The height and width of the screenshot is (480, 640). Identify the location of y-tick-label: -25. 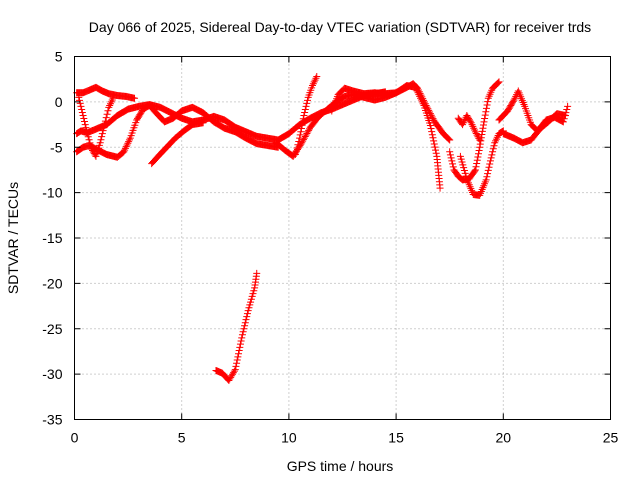
(52, 329).